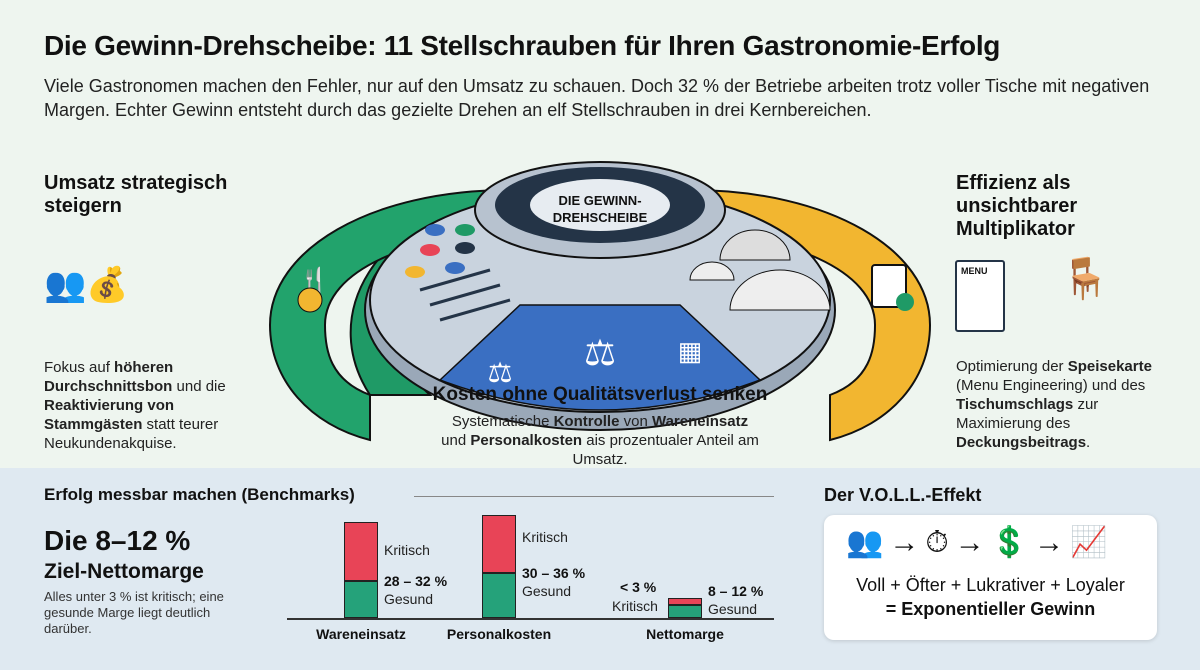 The image size is (1200, 670). Describe the element at coordinates (199, 494) in the screenshot. I see `benchmarks-heading: Erfolg messbar machen (Benchmarks)` at that location.